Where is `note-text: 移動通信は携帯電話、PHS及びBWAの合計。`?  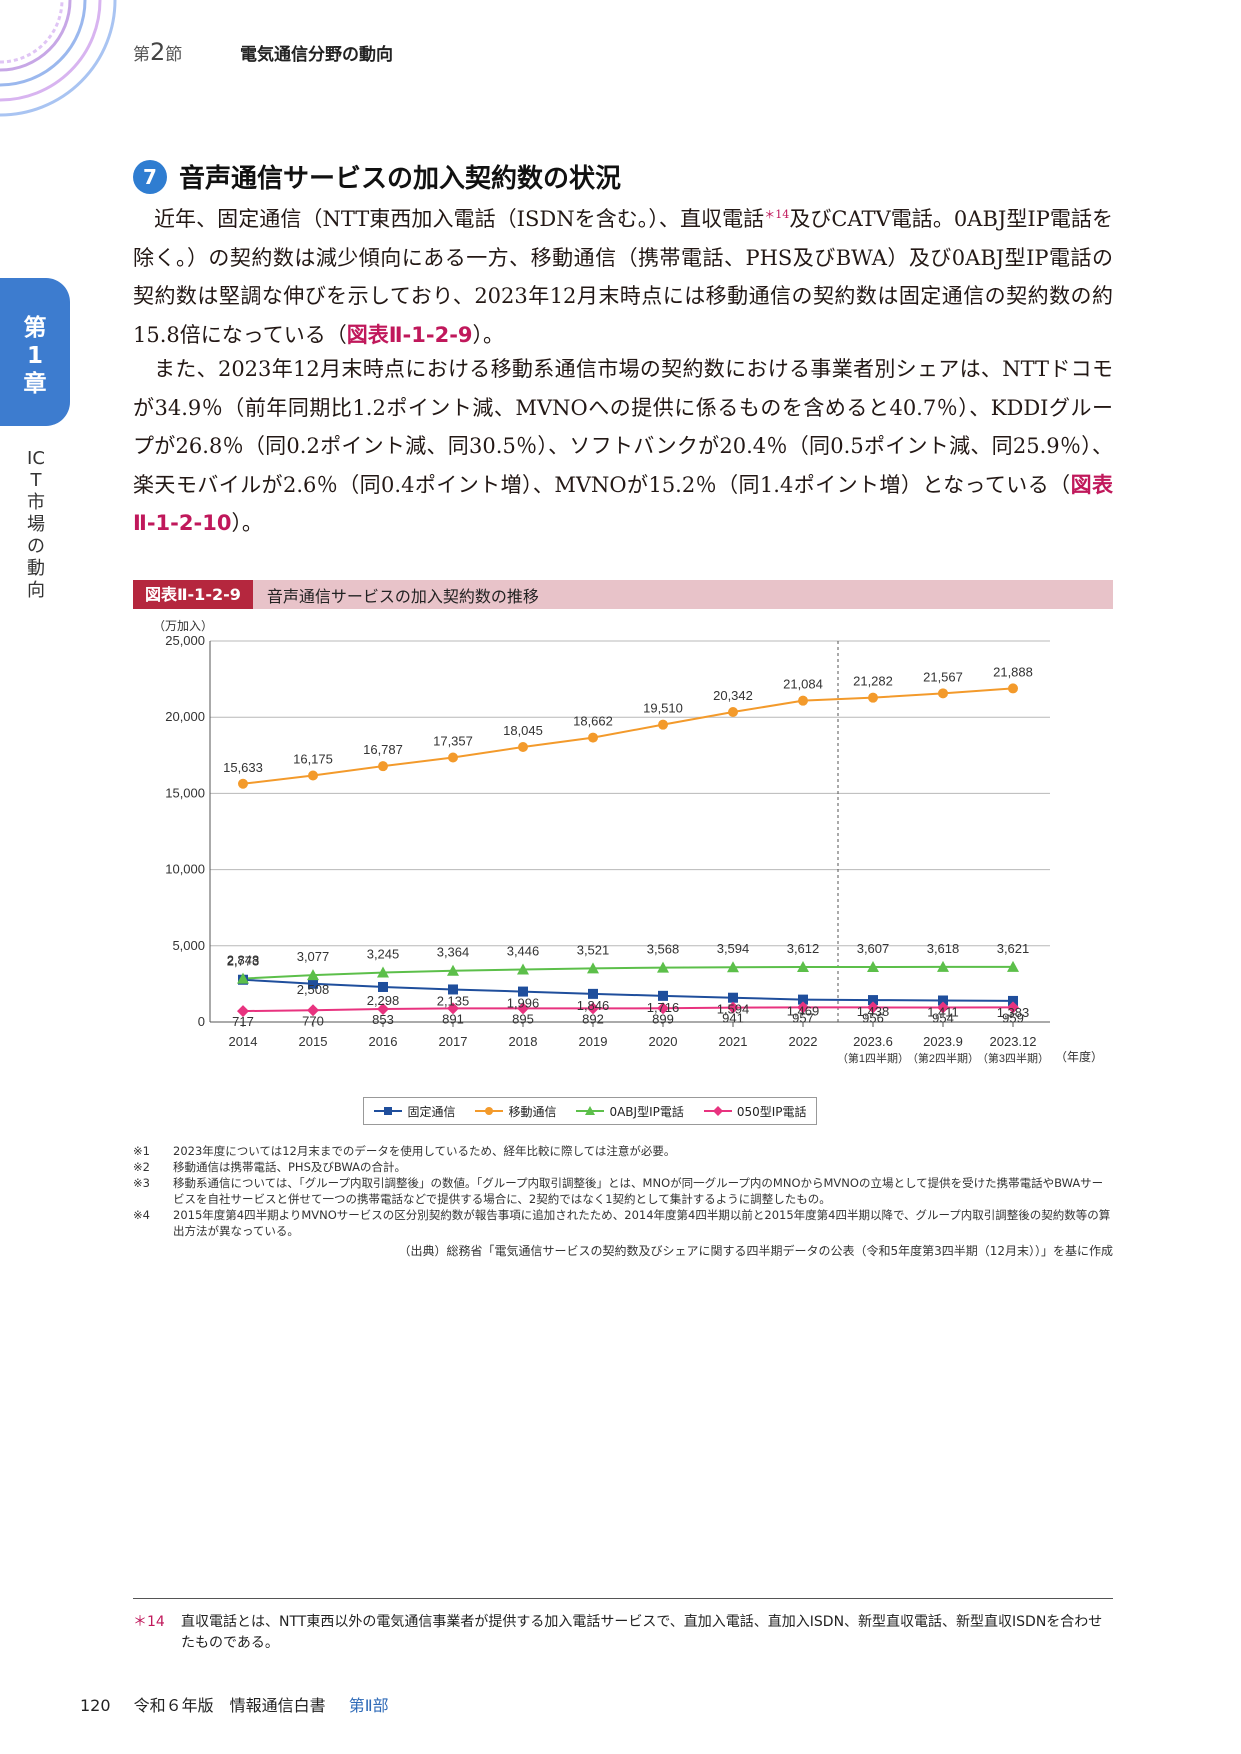 note-text: 移動通信は携帯電話、PHS及びBWAの合計。 is located at coordinates (289, 1167).